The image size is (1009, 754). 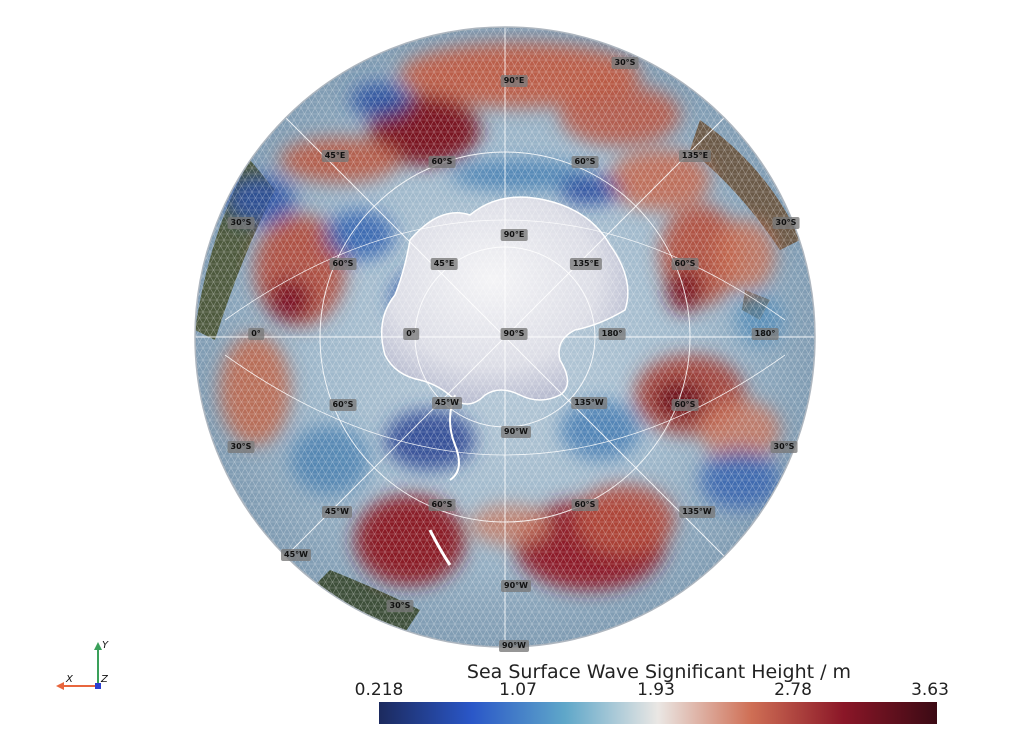 I want to click on colorbar-gradient, so click(x=658, y=713).